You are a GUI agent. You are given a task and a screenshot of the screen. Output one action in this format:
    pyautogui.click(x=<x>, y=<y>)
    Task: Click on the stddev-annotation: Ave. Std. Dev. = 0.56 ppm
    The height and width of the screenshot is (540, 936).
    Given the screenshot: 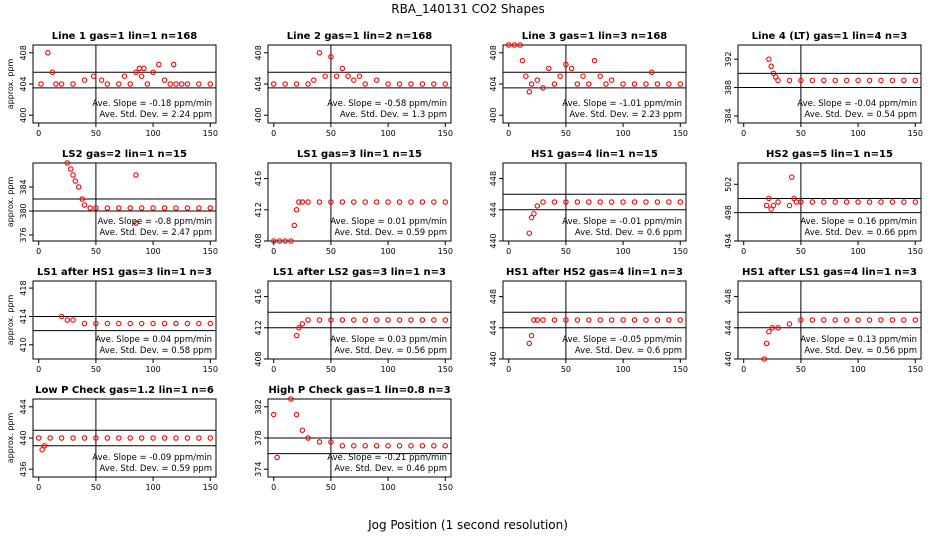 What is the action you would take?
    pyautogui.click(x=860, y=351)
    